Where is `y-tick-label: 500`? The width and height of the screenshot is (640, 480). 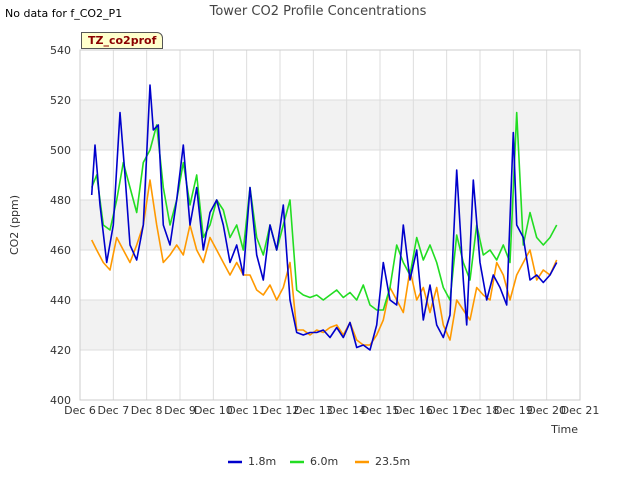 y-tick-label: 500 is located at coordinates (60, 150).